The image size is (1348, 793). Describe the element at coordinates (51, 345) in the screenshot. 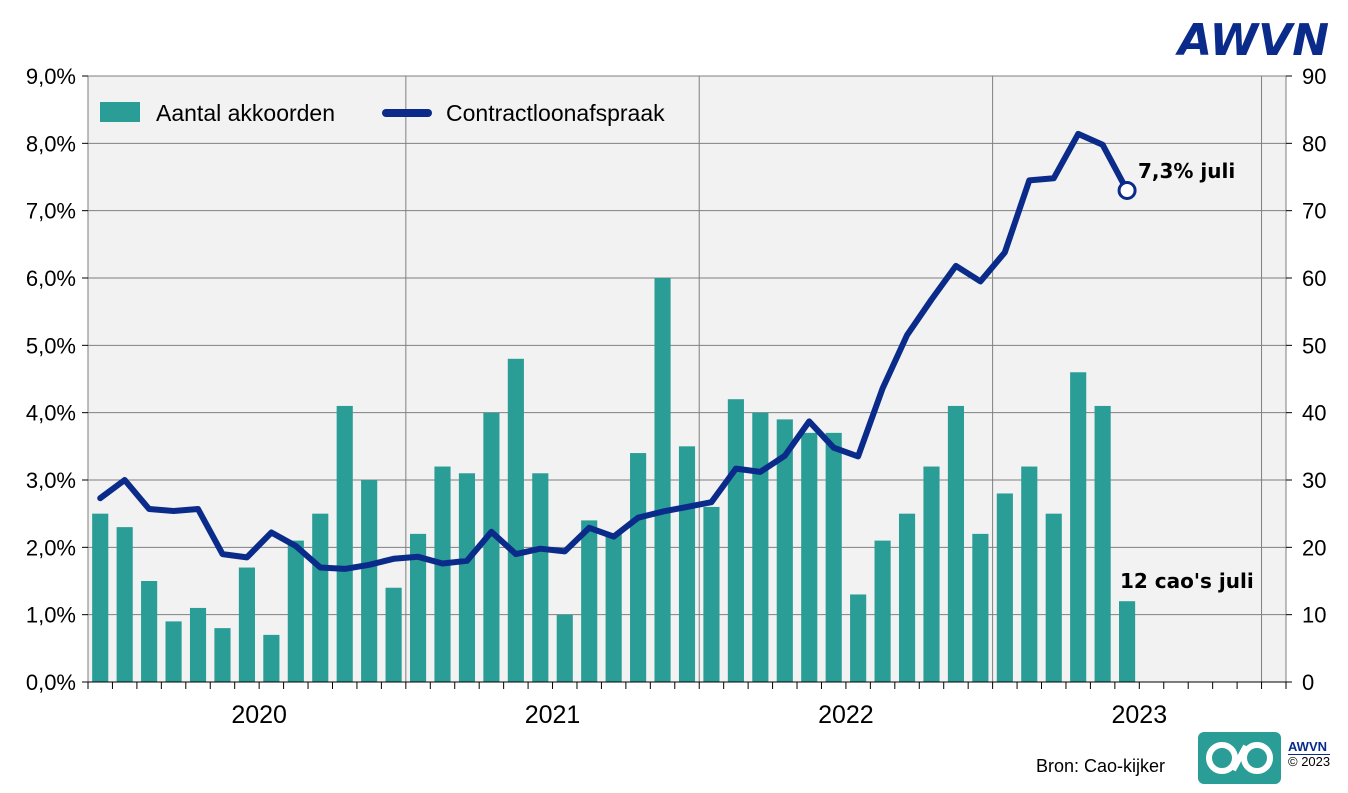

I see `tick-label-left: 5,0%` at that location.